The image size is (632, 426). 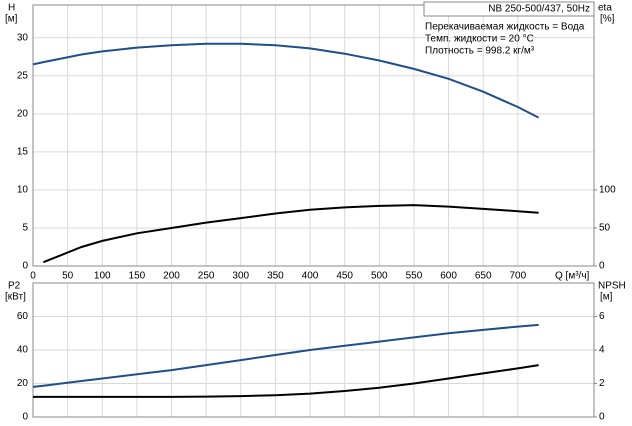 I want to click on y-tick-label: 60, so click(x=23, y=316).